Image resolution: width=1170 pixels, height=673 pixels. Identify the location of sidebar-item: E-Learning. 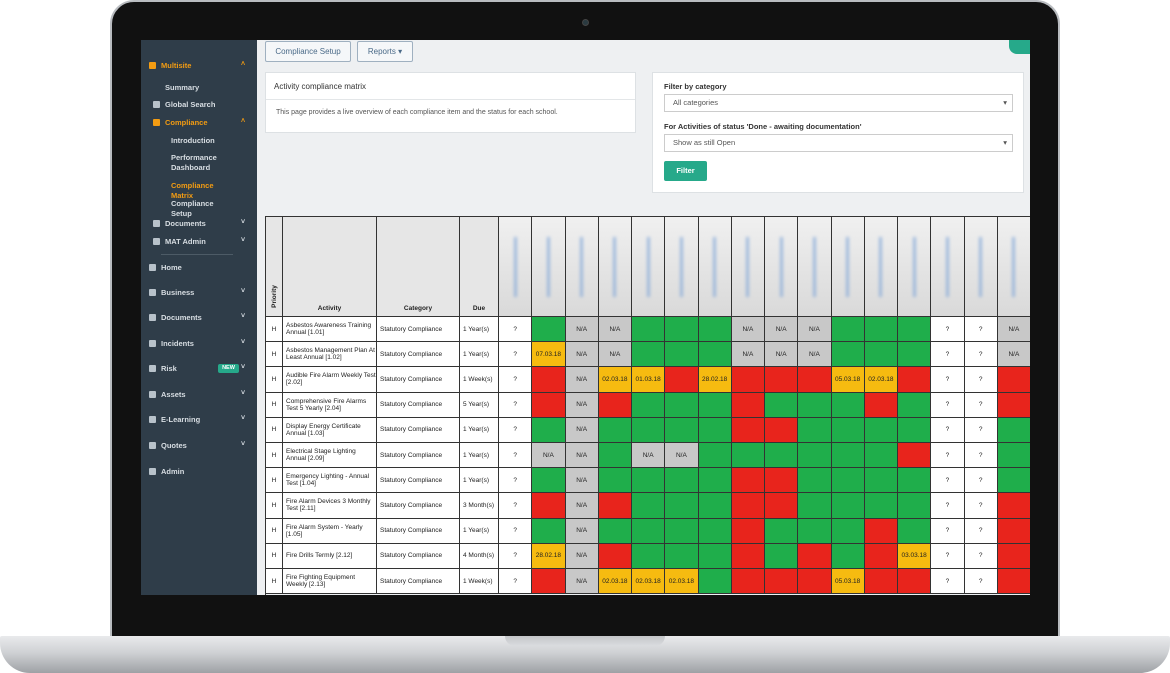
(181, 419).